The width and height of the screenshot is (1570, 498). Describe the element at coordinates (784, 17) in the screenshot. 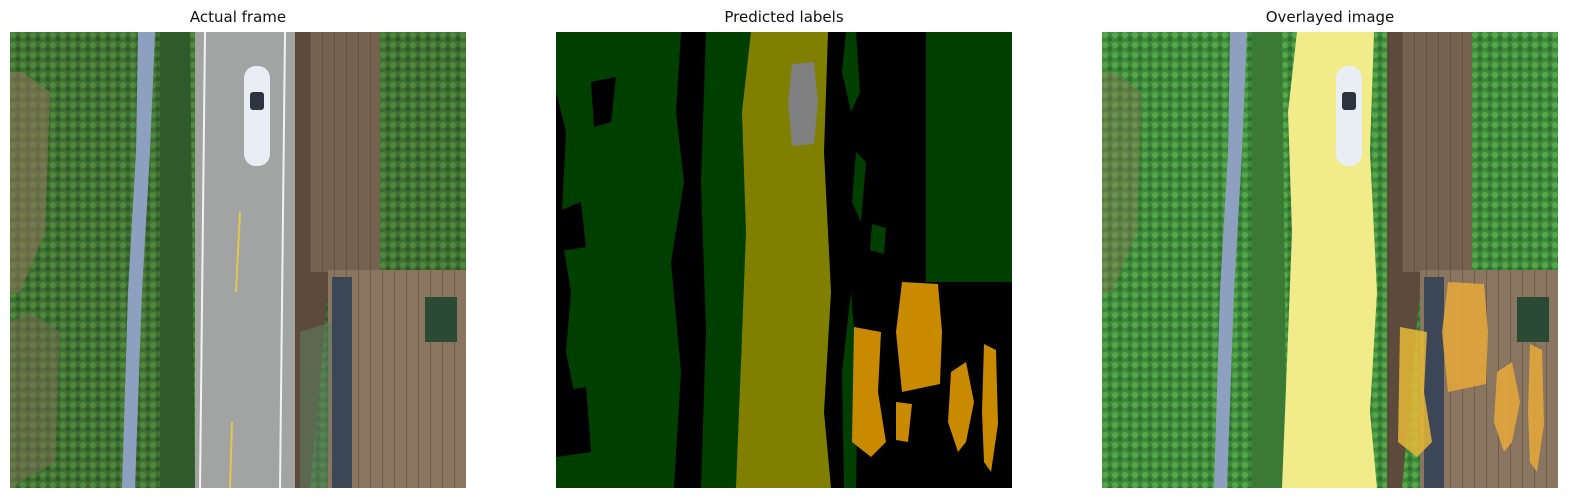

I see `panel-title: Predicted labels` at that location.